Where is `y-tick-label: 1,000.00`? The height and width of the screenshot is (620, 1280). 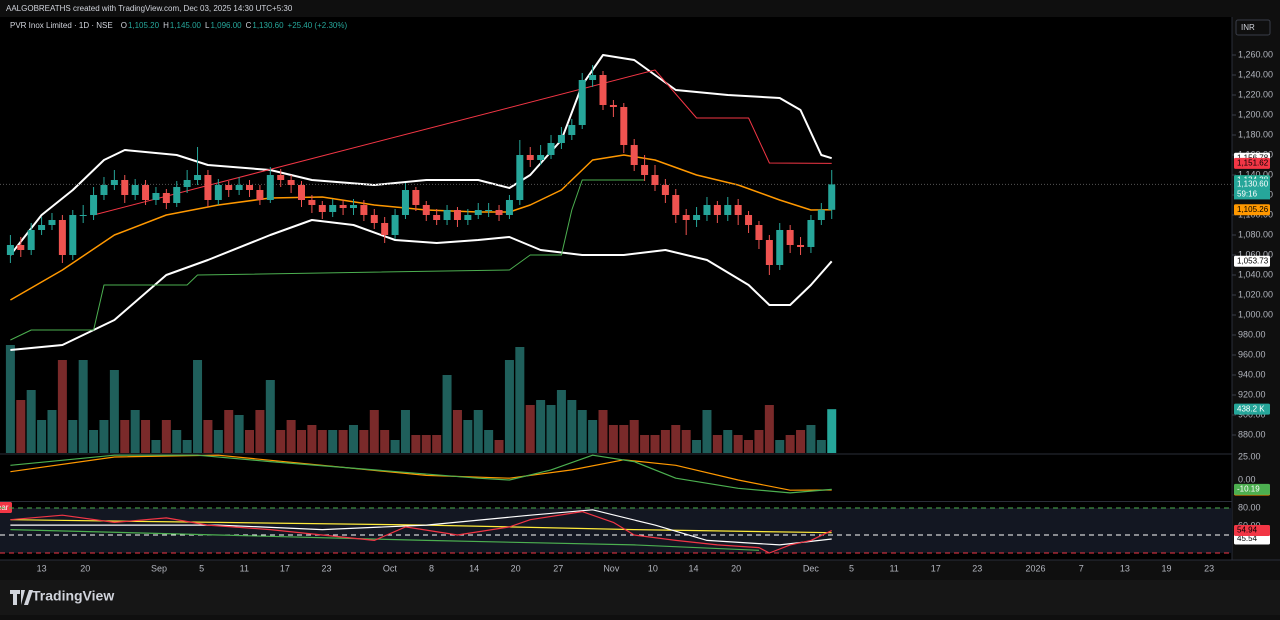
y-tick-label: 1,000.00 is located at coordinates (1255, 314).